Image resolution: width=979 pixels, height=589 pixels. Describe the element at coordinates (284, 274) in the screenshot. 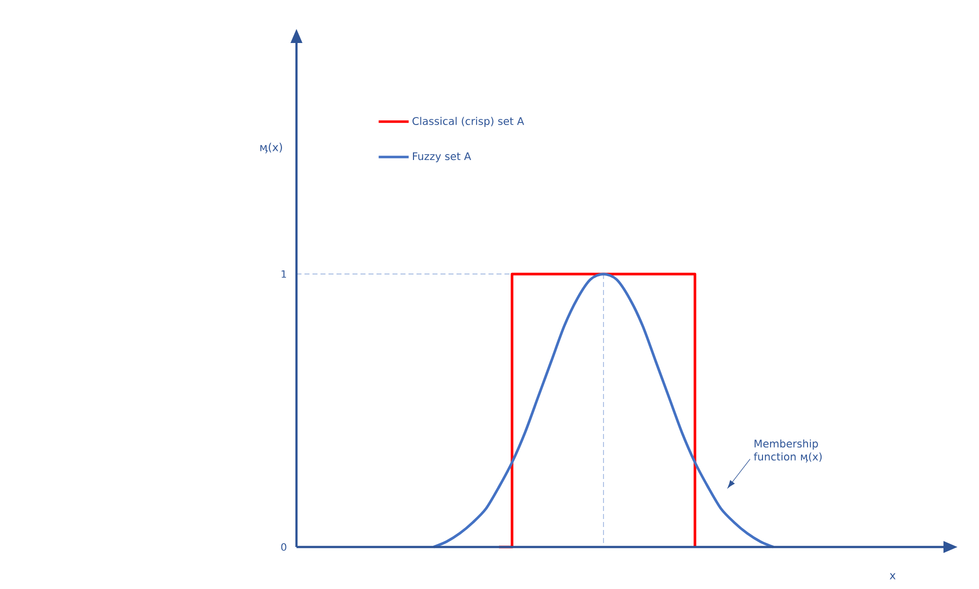

I see `y-tick-label: 1` at that location.